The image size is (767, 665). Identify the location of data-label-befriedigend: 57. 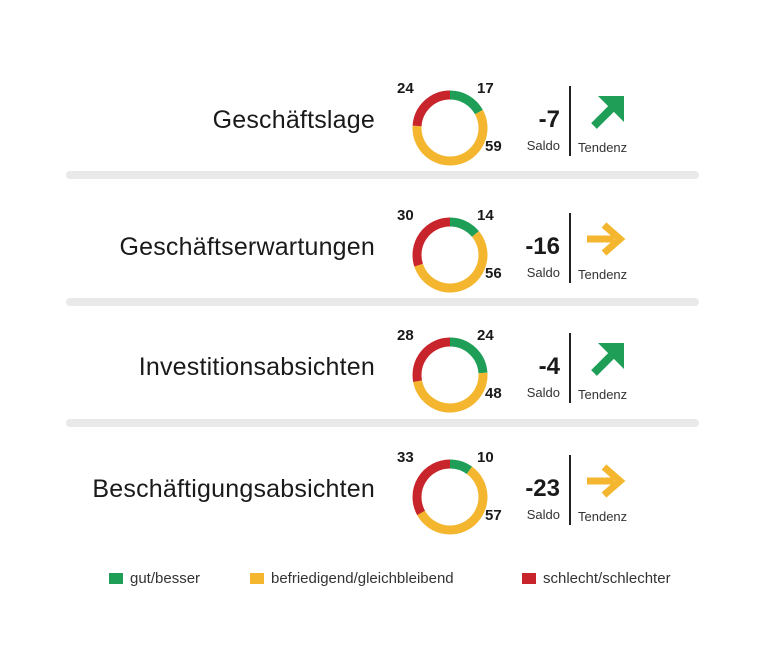
(493, 515).